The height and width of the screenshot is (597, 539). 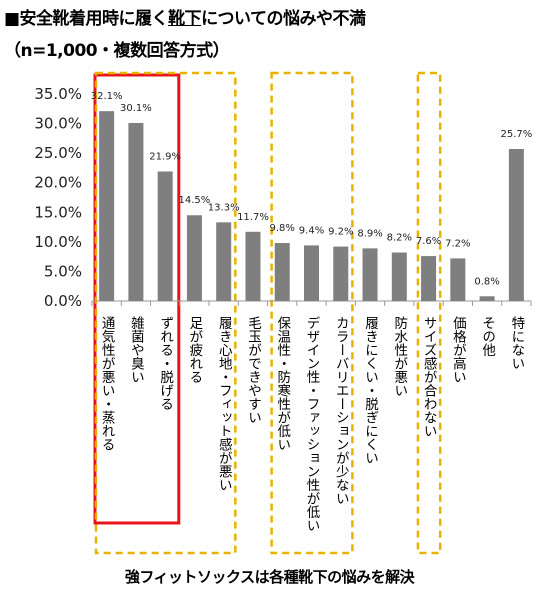 I want to click on category-label: サイズ感が合わない, so click(x=429, y=377).